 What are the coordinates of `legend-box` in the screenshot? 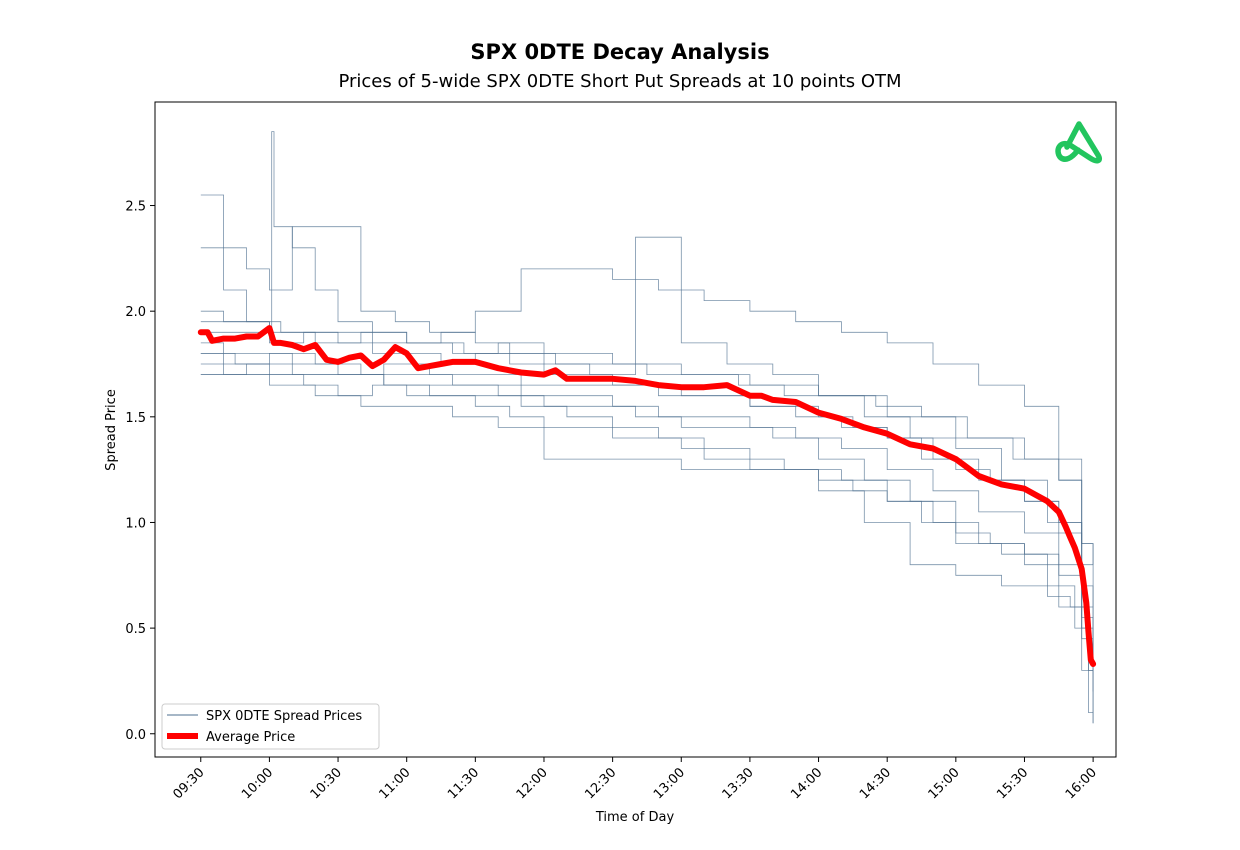 It's located at (270, 726).